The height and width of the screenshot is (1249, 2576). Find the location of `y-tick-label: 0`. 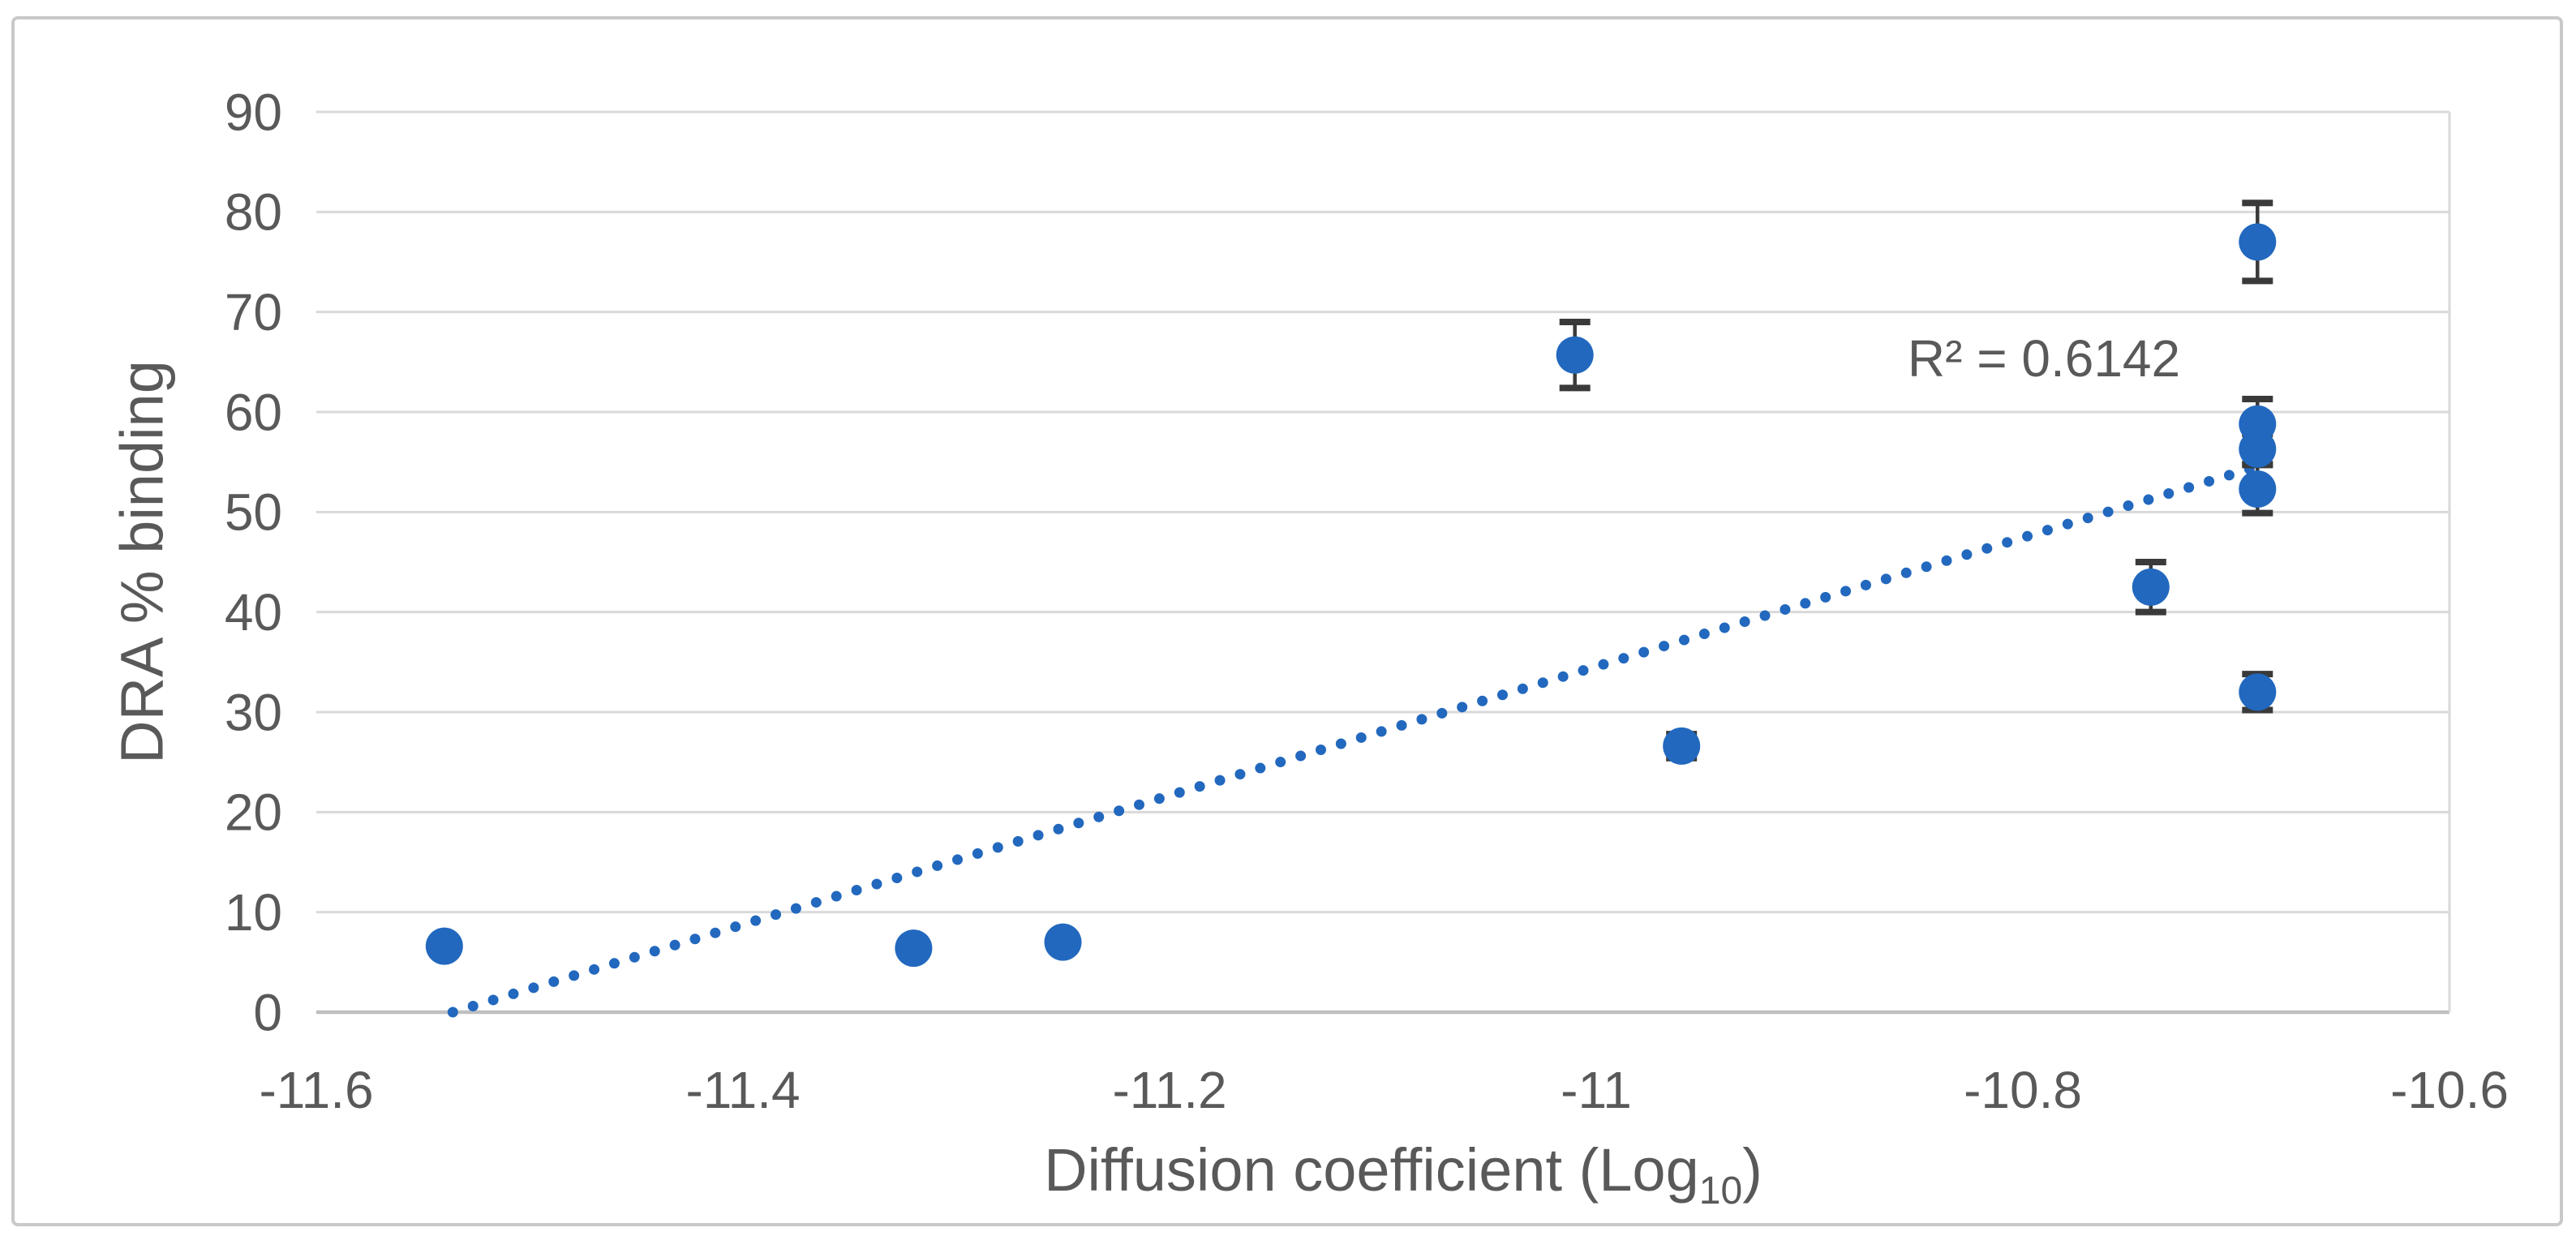

y-tick-label: 0 is located at coordinates (267, 1012).